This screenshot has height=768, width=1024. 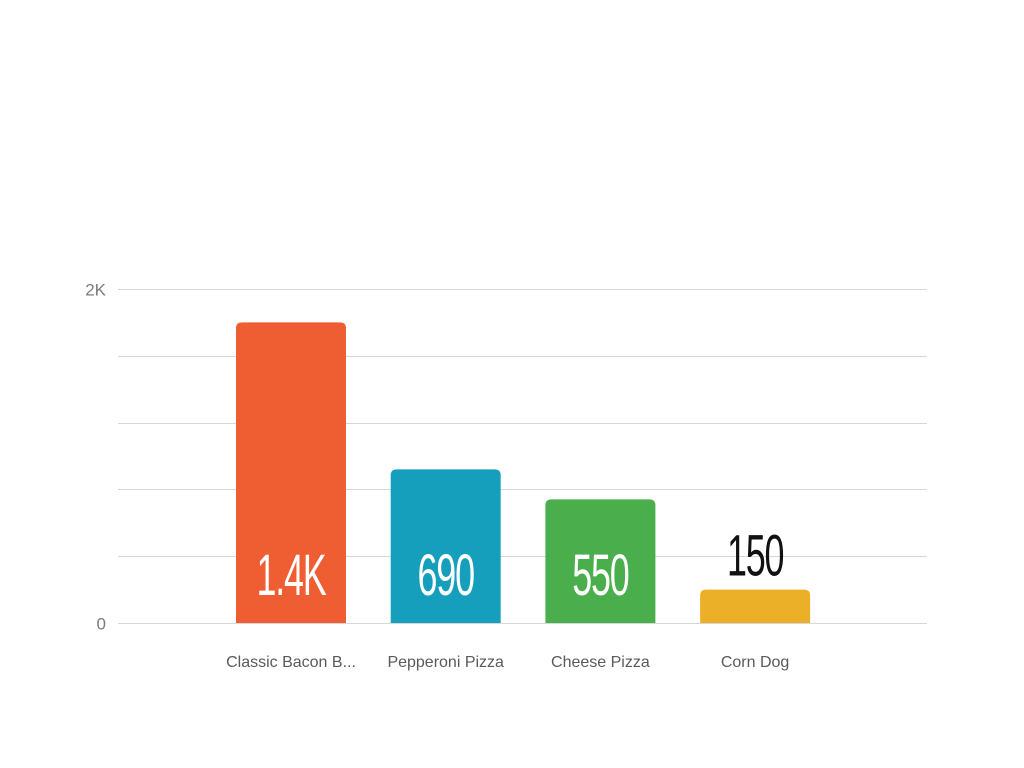 I want to click on x-tick-label: Pepperoni Pizza, so click(x=445, y=662).